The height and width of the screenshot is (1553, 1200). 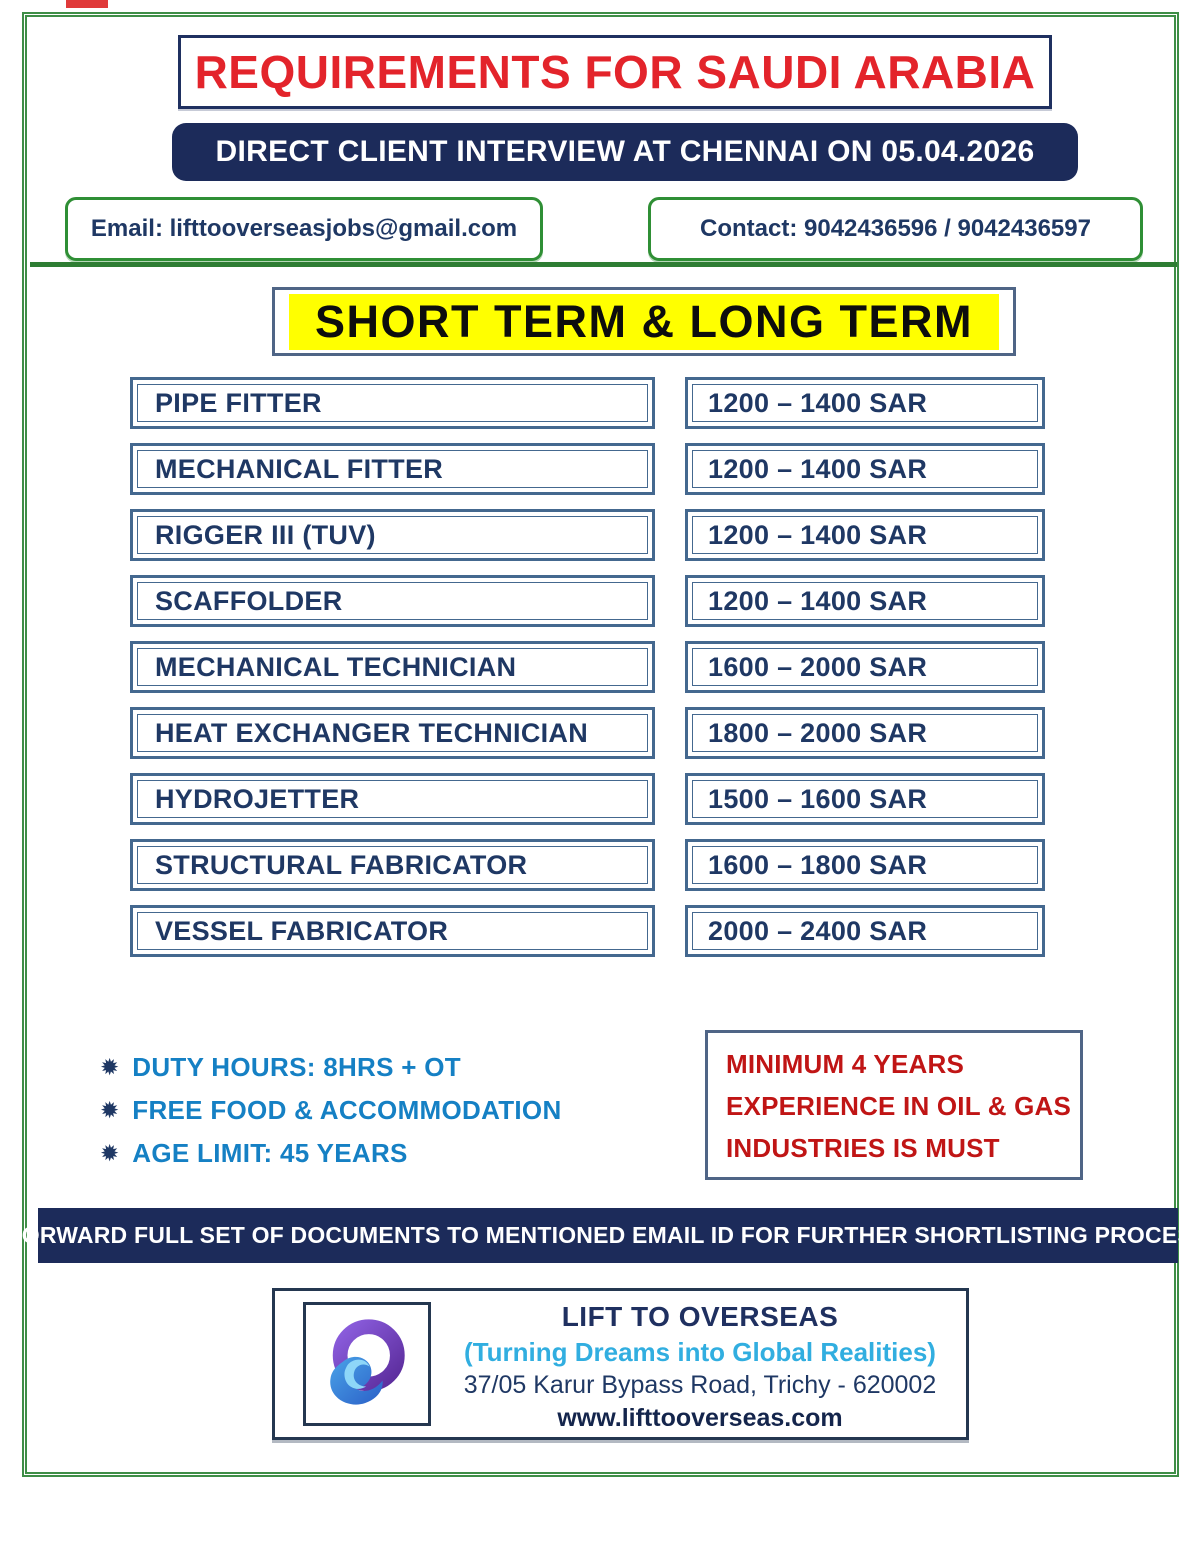 What do you see at coordinates (270, 1153) in the screenshot?
I see `benefit-label: AGE LIMIT: 45 YEARS` at bounding box center [270, 1153].